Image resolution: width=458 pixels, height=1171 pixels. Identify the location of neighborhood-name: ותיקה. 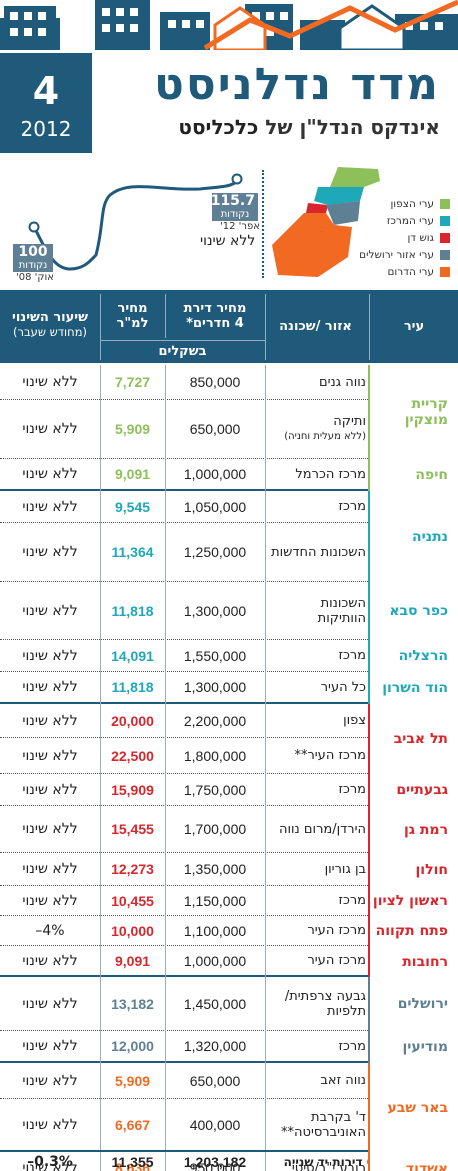
(349, 421).